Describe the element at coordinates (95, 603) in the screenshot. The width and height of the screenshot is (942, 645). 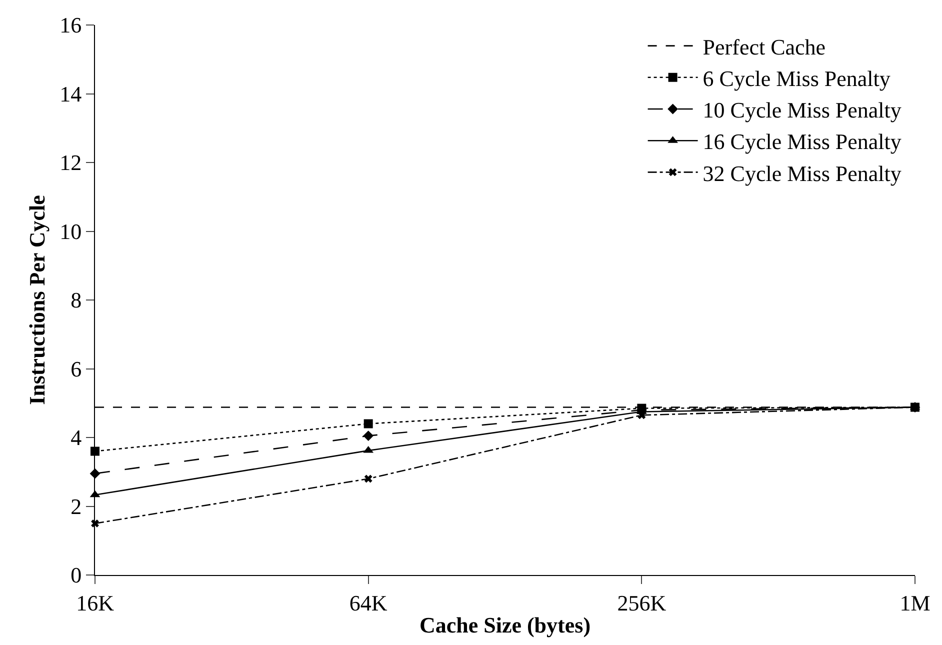
I see `x-tick-label: 16K` at that location.